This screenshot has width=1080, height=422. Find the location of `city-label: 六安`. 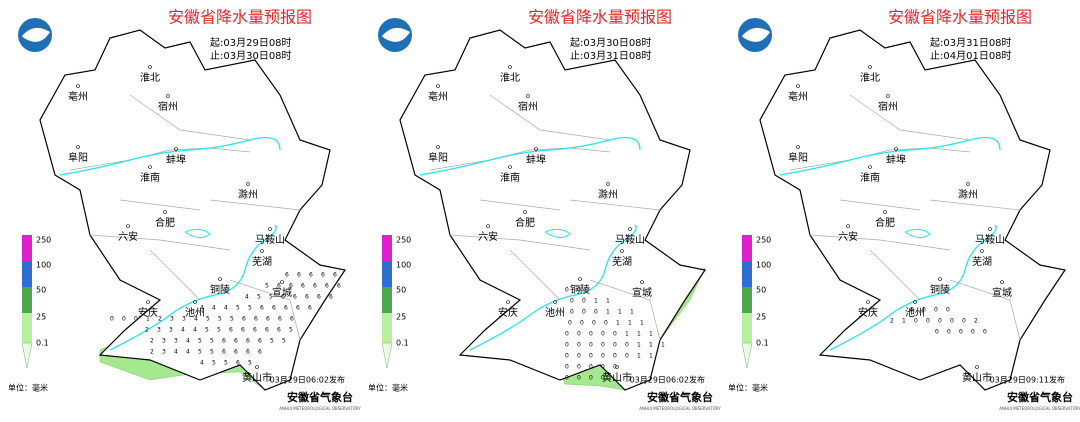

city-label: 六安 is located at coordinates (848, 236).